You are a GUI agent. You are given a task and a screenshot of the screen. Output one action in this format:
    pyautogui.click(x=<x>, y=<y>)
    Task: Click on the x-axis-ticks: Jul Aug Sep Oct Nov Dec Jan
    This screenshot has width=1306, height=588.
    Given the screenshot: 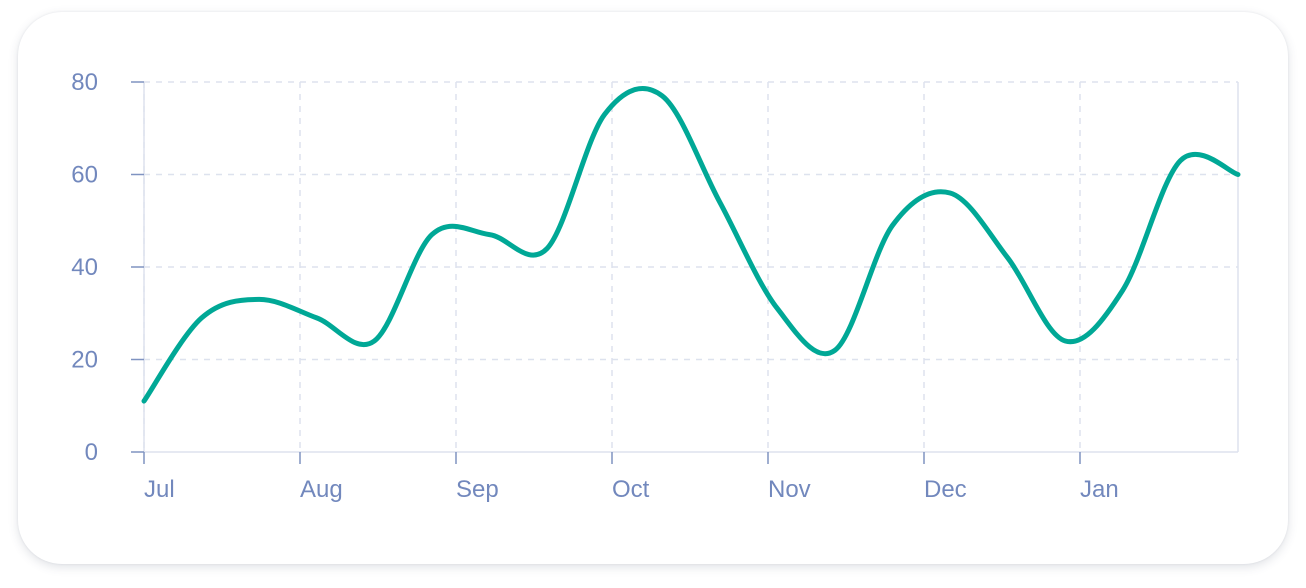 What is the action you would take?
    pyautogui.click(x=631, y=477)
    